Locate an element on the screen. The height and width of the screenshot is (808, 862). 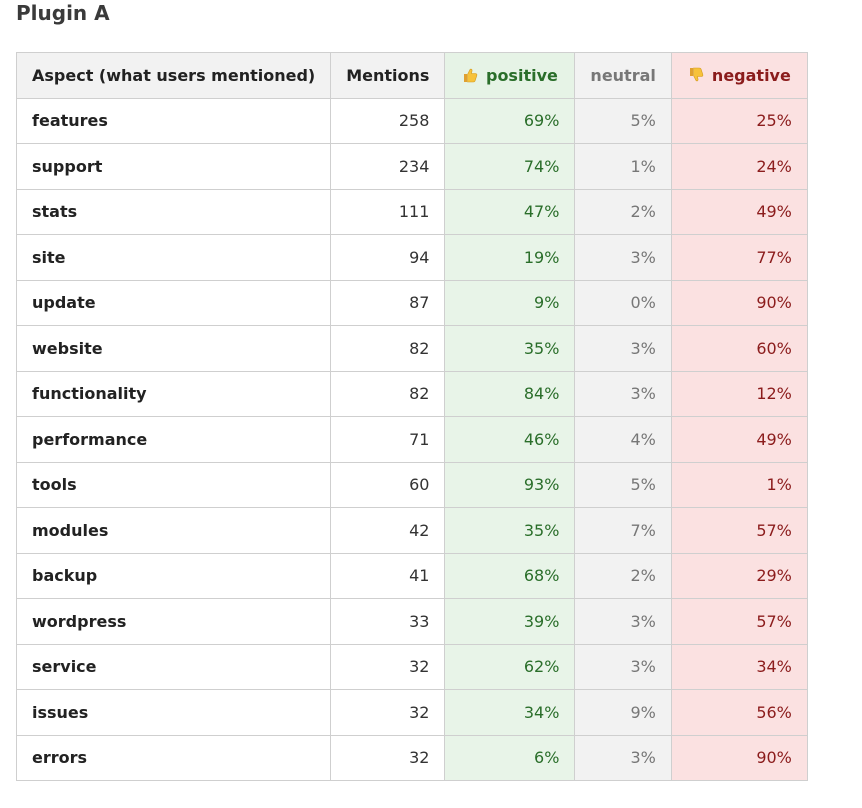
cell-positive: 93% is located at coordinates (510, 484).